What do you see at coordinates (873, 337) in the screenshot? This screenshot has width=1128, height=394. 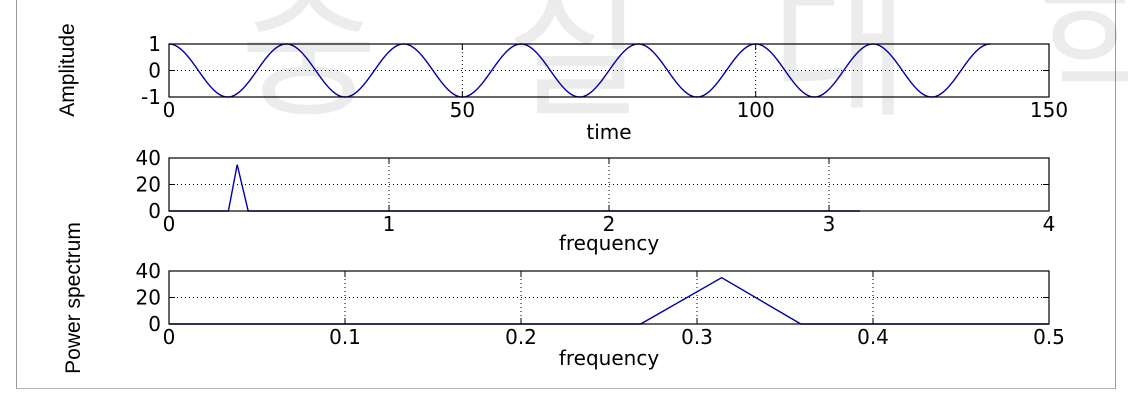 I see `x-tick-label: 0.4` at bounding box center [873, 337].